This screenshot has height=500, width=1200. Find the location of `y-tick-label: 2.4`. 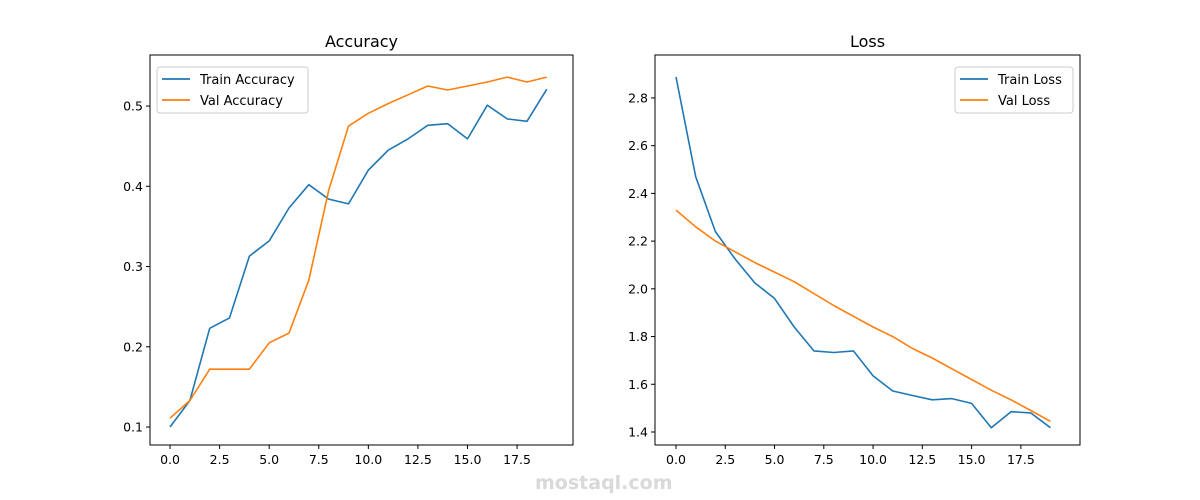

y-tick-label: 2.4 is located at coordinates (638, 193).